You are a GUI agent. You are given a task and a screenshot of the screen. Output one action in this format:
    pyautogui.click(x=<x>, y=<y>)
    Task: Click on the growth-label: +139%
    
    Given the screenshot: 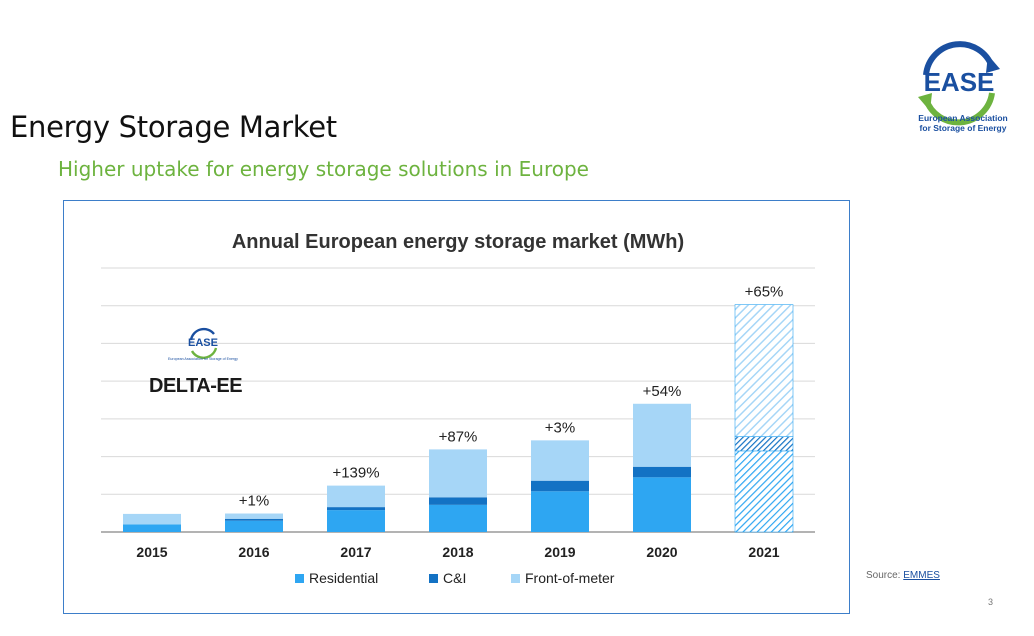 What is the action you would take?
    pyautogui.click(x=355, y=473)
    